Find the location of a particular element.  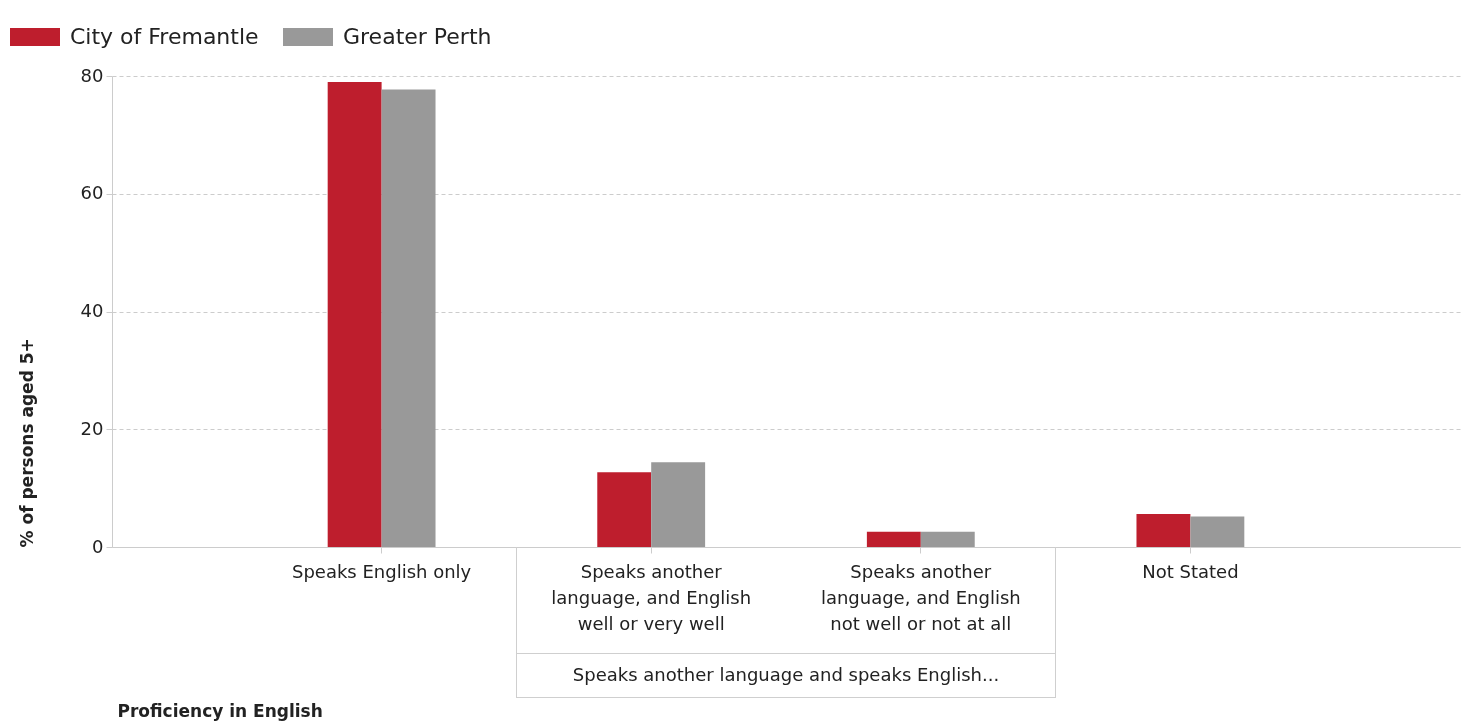

y-tick-label: 20 is located at coordinates (92, 428).